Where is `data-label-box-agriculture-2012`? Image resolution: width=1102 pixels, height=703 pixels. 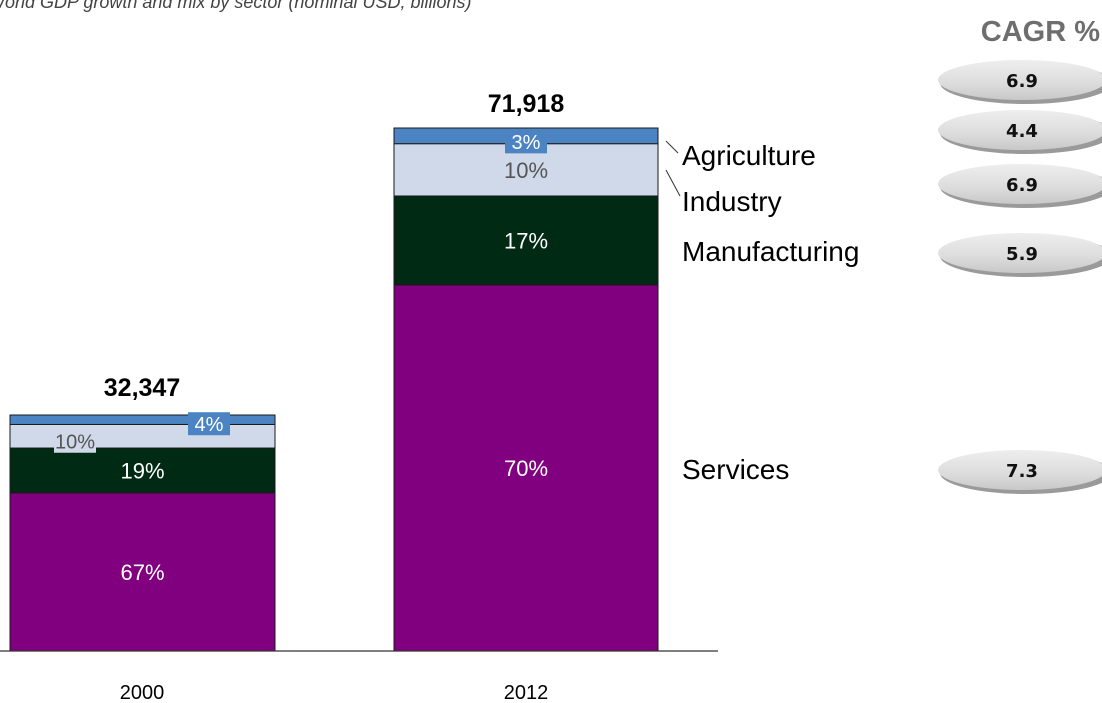
data-label-box-agriculture-2012 is located at coordinates (526, 142).